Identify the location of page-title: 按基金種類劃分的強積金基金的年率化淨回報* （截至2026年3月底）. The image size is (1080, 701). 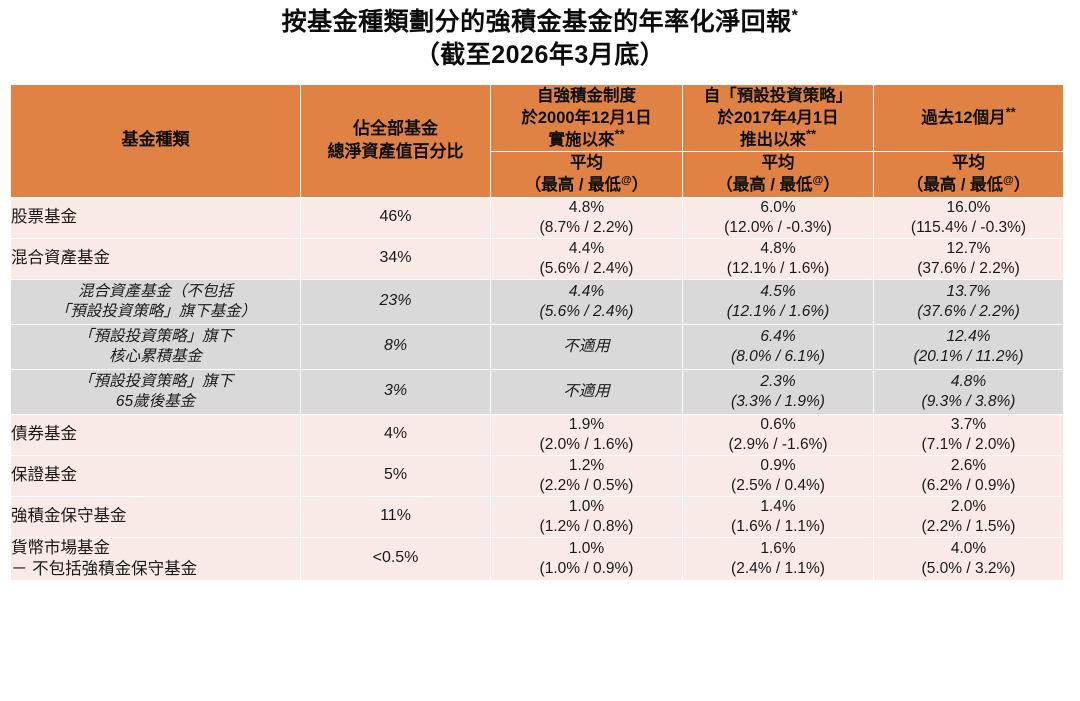
(540, 36).